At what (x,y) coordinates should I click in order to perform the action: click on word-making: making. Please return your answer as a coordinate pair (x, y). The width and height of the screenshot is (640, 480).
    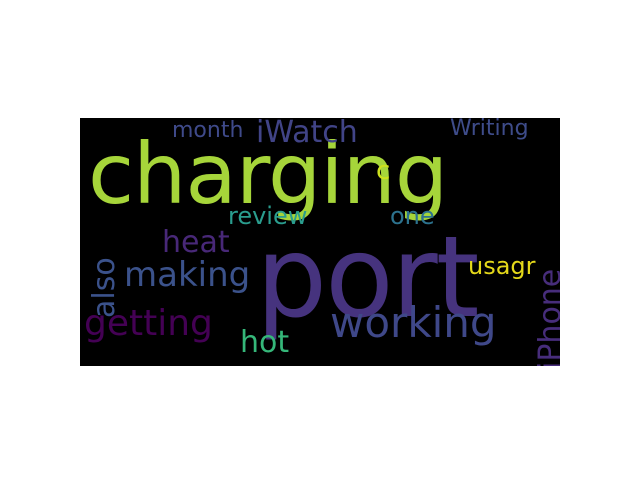
    Looking at the image, I should click on (187, 275).